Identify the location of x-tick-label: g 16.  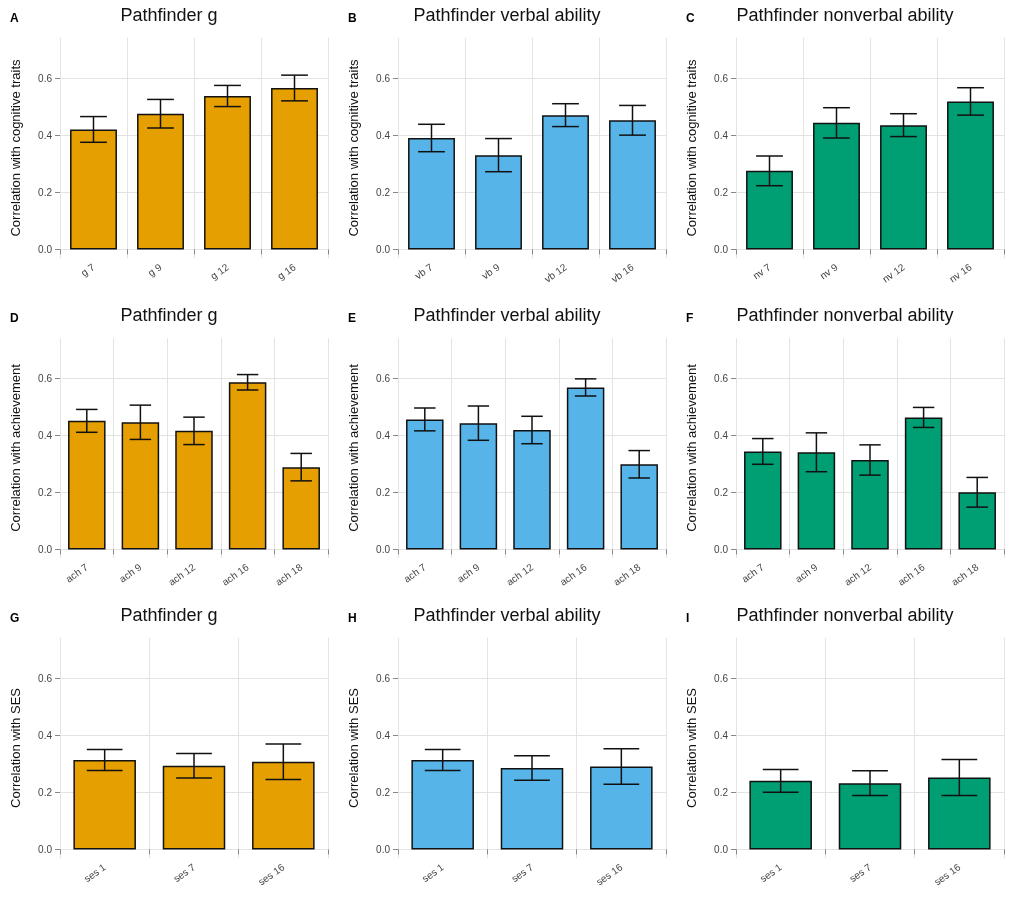
(287, 271).